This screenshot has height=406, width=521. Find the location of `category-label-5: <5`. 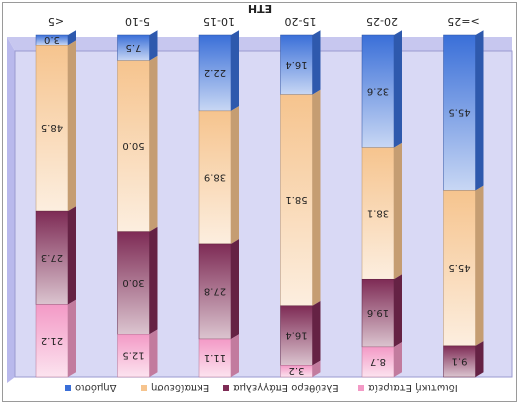

category-label-5: <5 is located at coordinates (56, 21).